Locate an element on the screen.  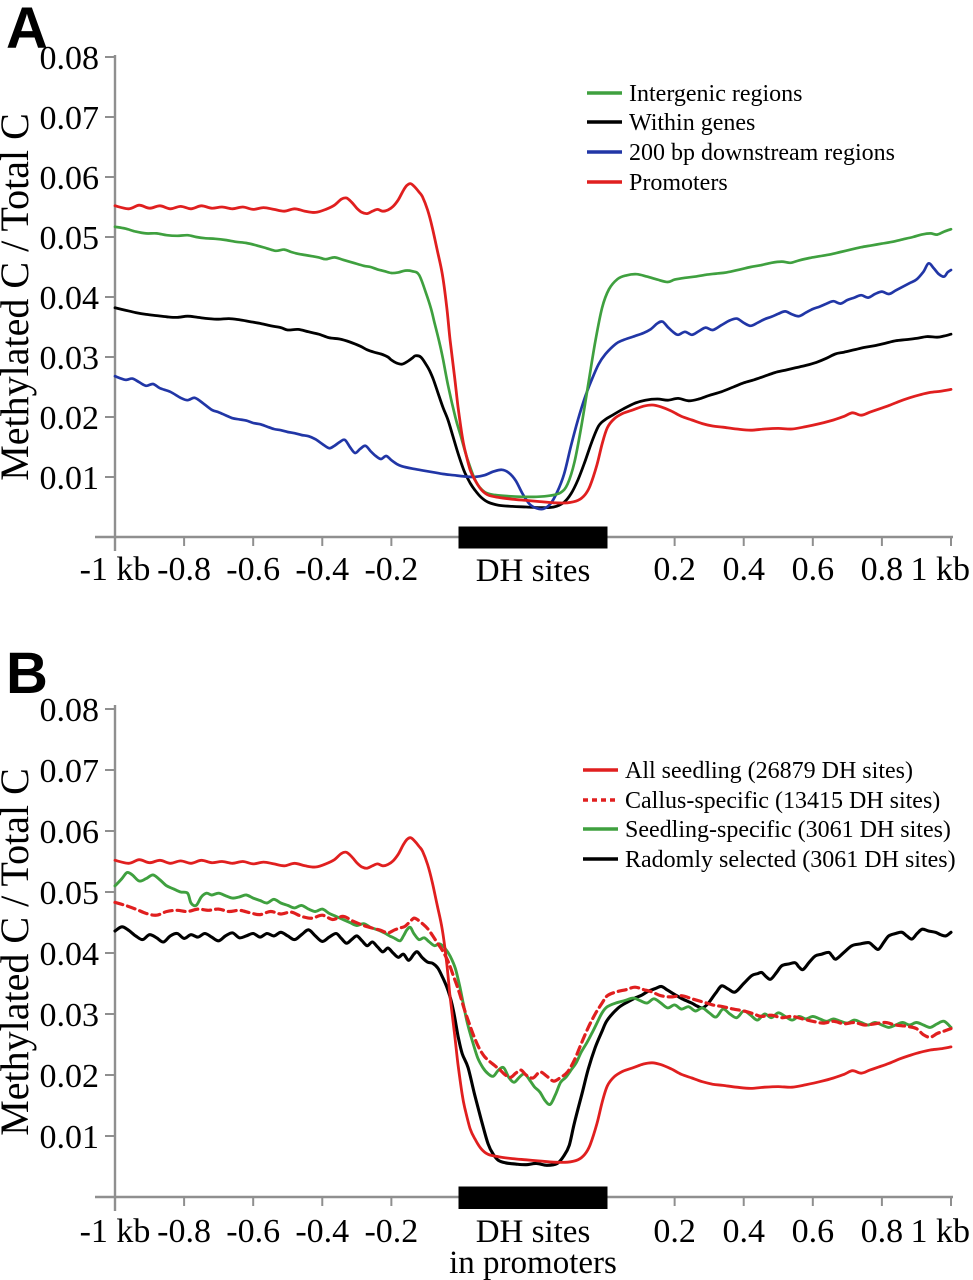
panel-b-label: B is located at coordinates (27, 673).